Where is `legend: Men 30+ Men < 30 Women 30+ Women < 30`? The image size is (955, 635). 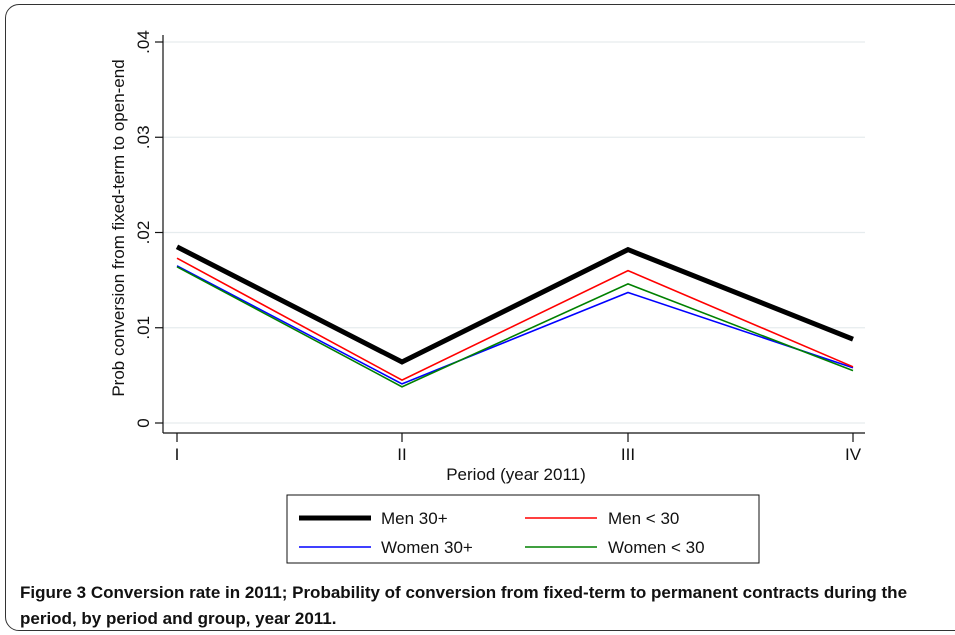 legend: Men 30+ Men < 30 Women 30+ Women < 30 is located at coordinates (523, 529).